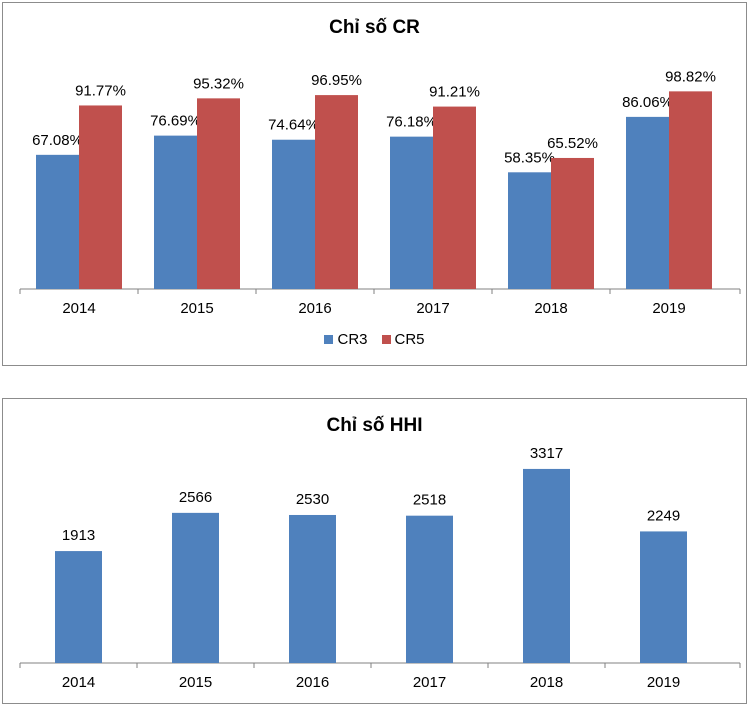 This screenshot has width=751, height=706. Describe the element at coordinates (314, 308) in the screenshot. I see `cr-x-tick-label-2016: 2016` at that location.